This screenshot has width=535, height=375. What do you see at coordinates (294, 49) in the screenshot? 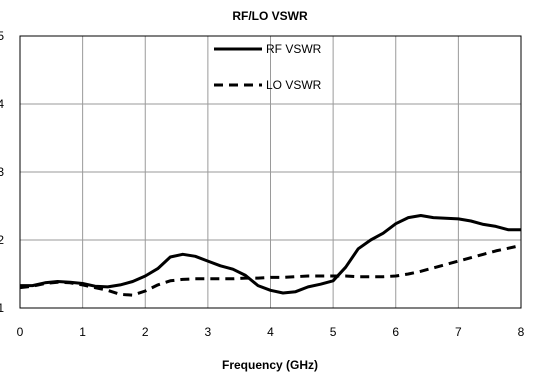
I see `legend-label-rf-vswr: RF VSWR` at bounding box center [294, 49].